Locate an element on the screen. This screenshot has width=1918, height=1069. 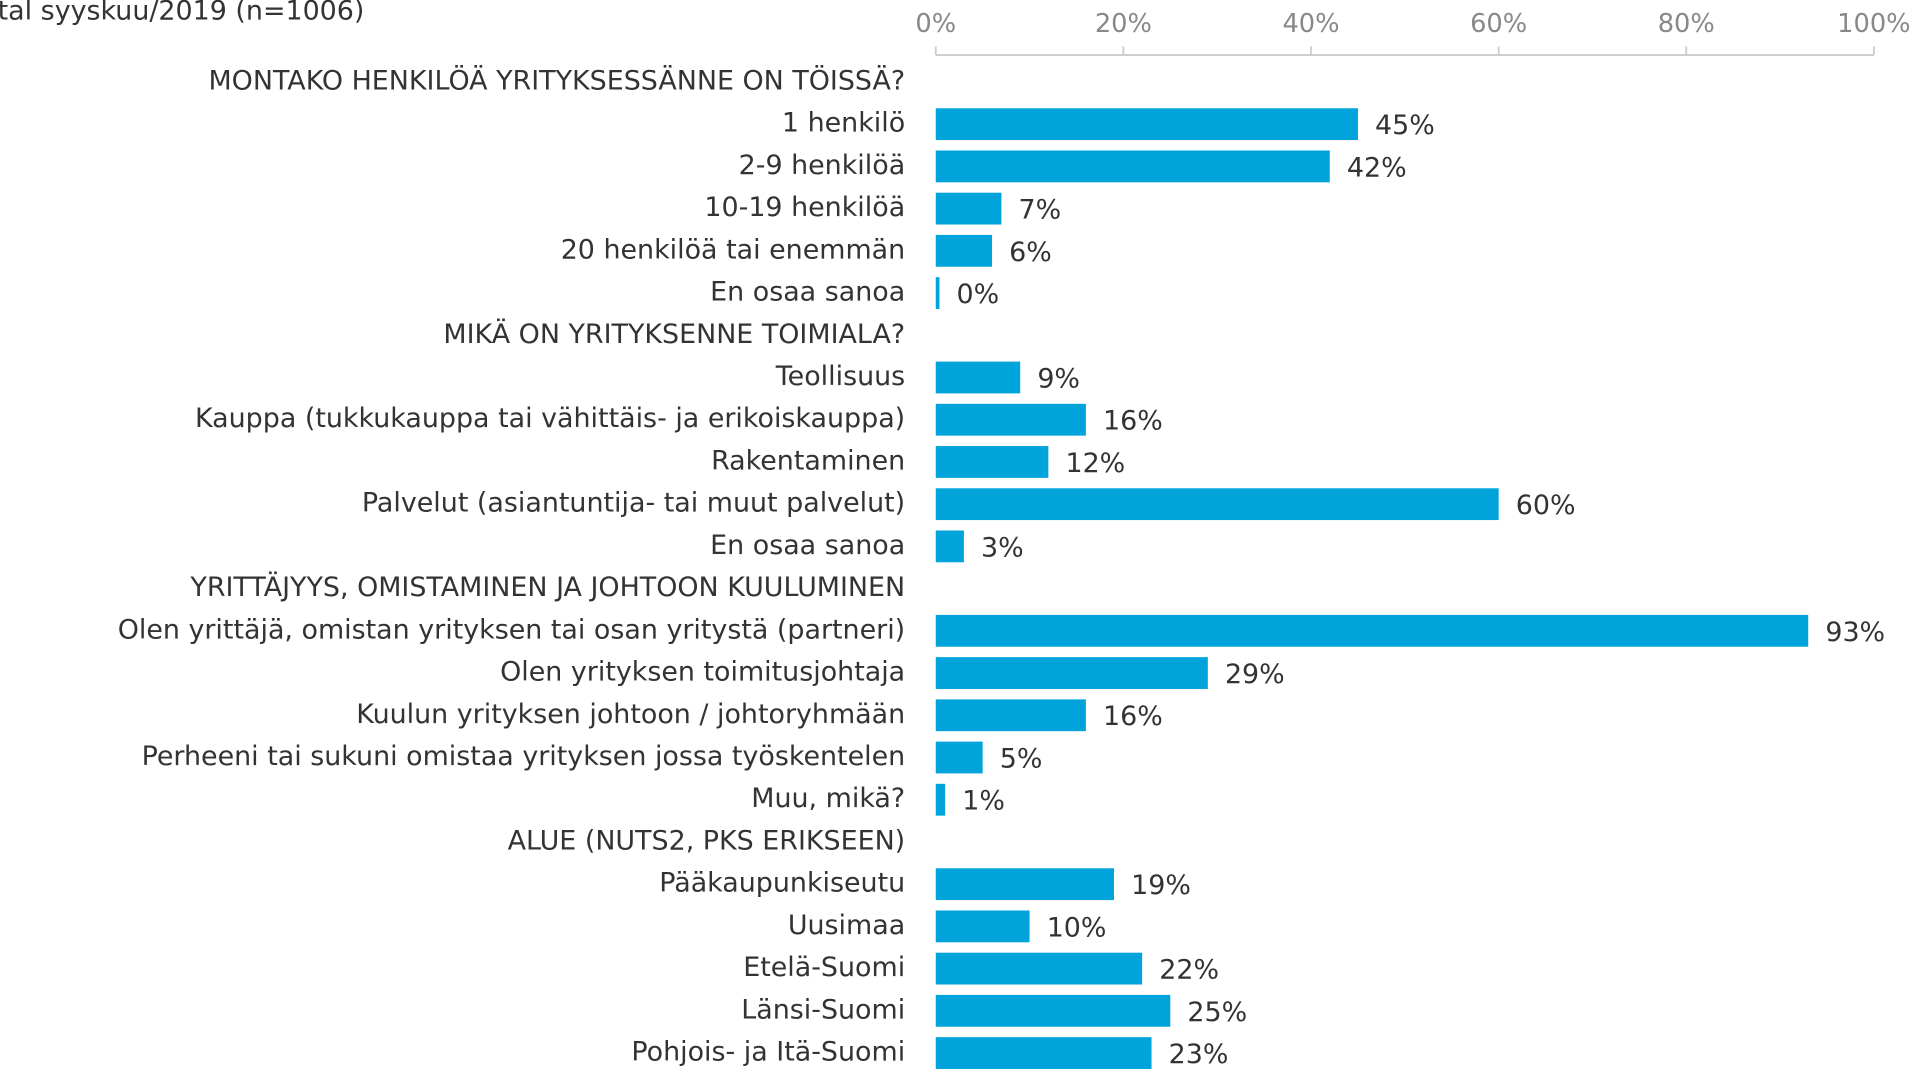
value-label: 7% is located at coordinates (1040, 210).